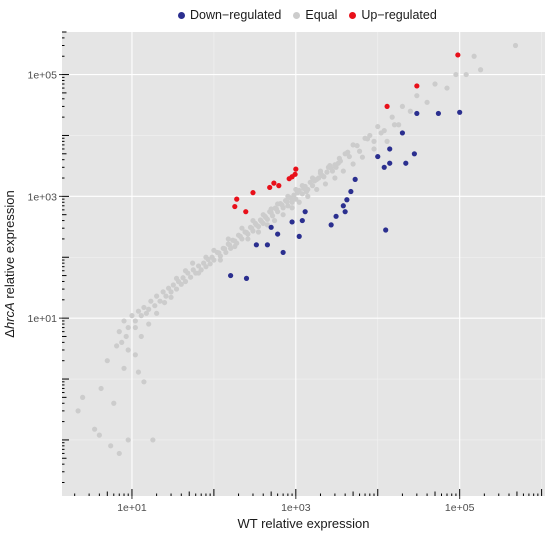  Describe the element at coordinates (315, 15) in the screenshot. I see `legend-item-equal: Equal` at that location.